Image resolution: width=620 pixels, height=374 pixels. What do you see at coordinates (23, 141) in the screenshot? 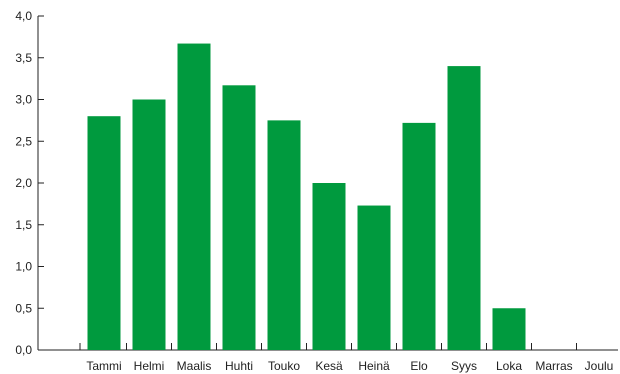
I see `y-tick-label: 2,5` at bounding box center [23, 141].